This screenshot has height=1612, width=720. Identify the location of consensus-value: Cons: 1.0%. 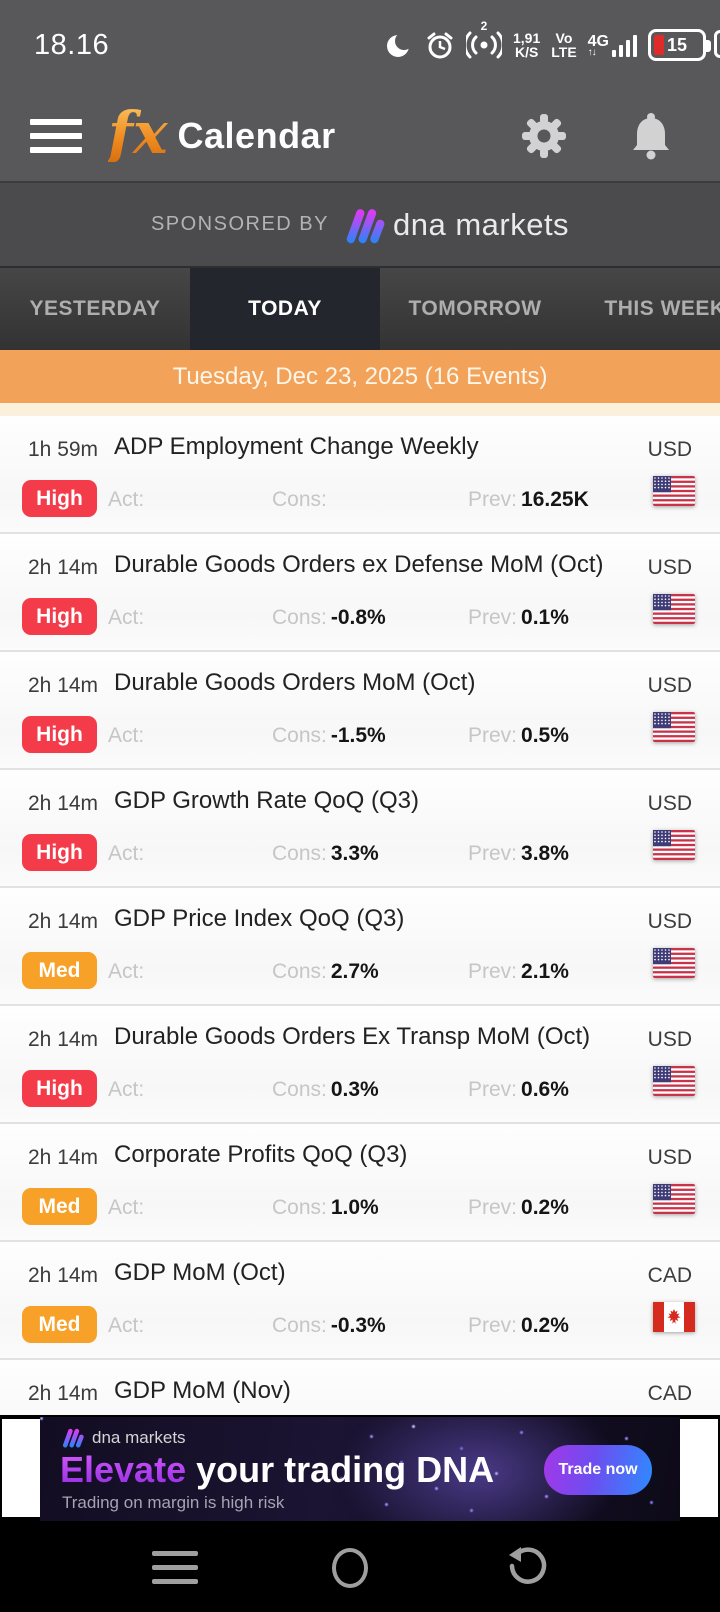
(325, 1207).